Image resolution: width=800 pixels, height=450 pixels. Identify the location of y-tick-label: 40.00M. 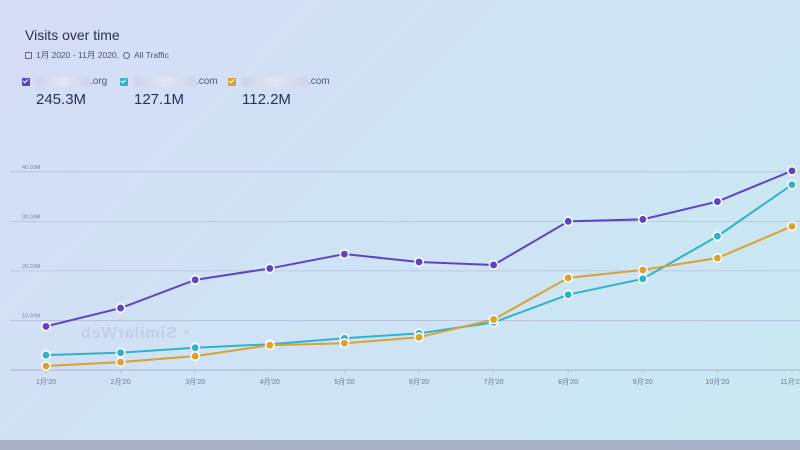
(31, 168).